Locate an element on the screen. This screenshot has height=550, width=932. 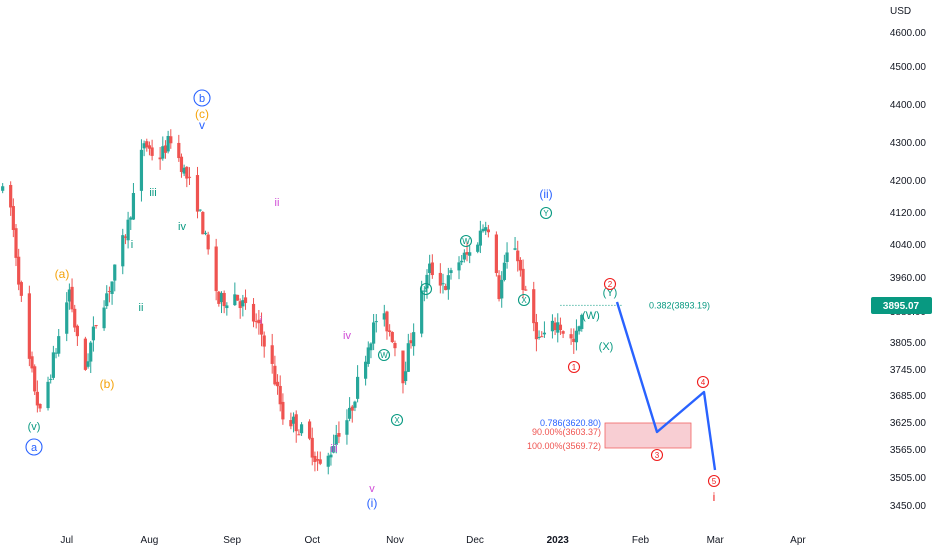
fib-level-label: 90.00%(3603.37) is located at coordinates (566, 432).